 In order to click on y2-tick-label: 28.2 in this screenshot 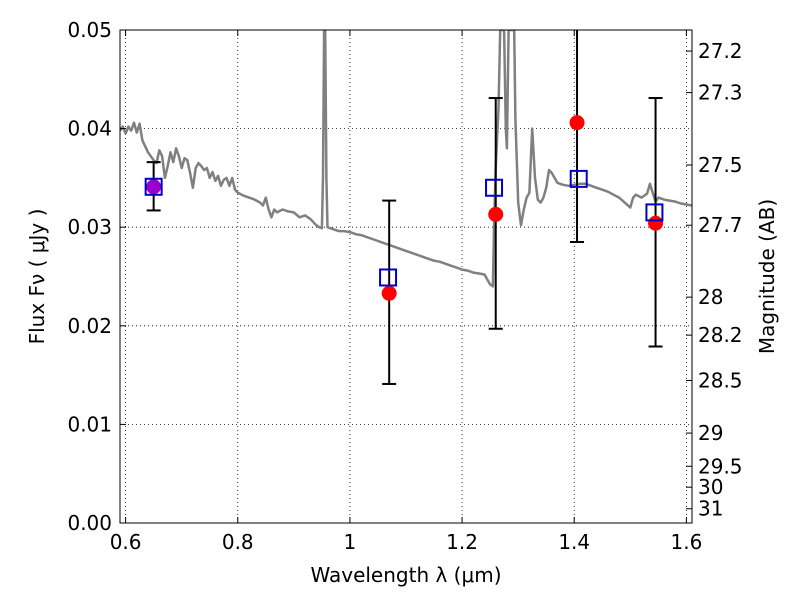, I will do `click(720, 335)`.